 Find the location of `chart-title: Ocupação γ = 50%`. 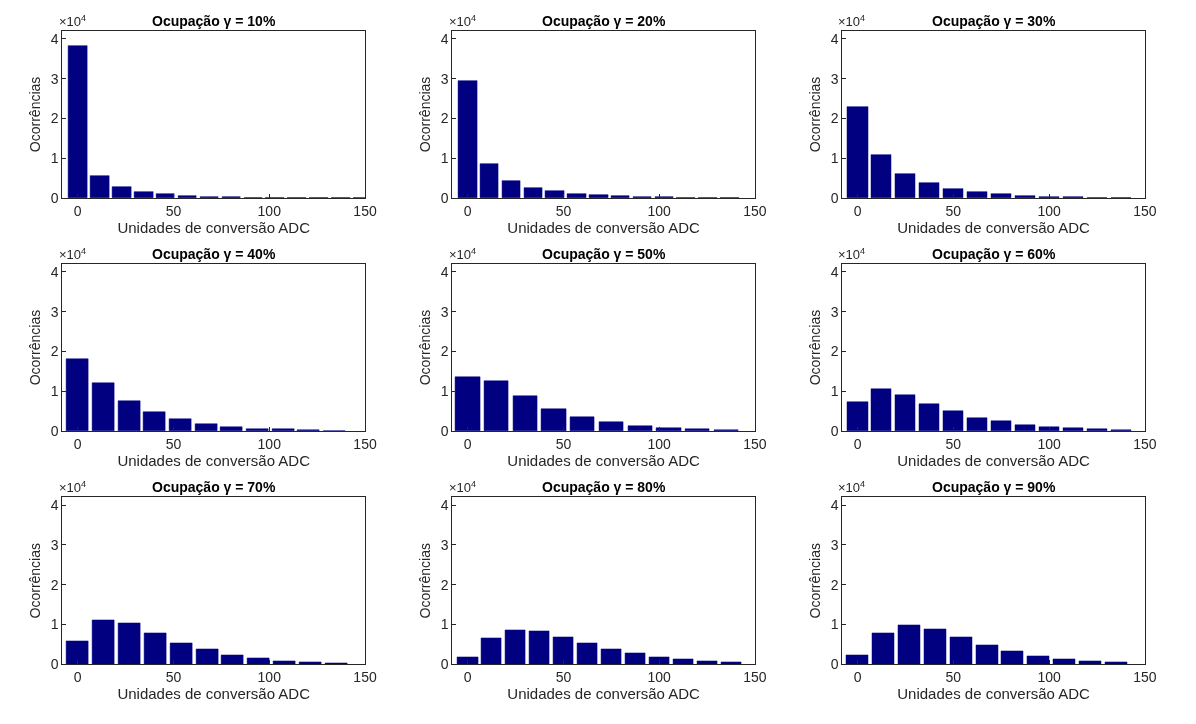

chart-title: Ocupação γ = 50% is located at coordinates (604, 254).